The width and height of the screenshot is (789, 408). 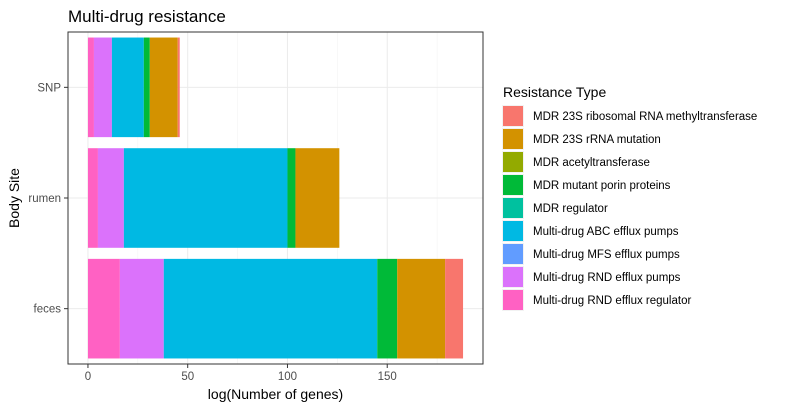 What do you see at coordinates (570, 209) in the screenshot?
I see `legend-label: MDR regulator` at bounding box center [570, 209].